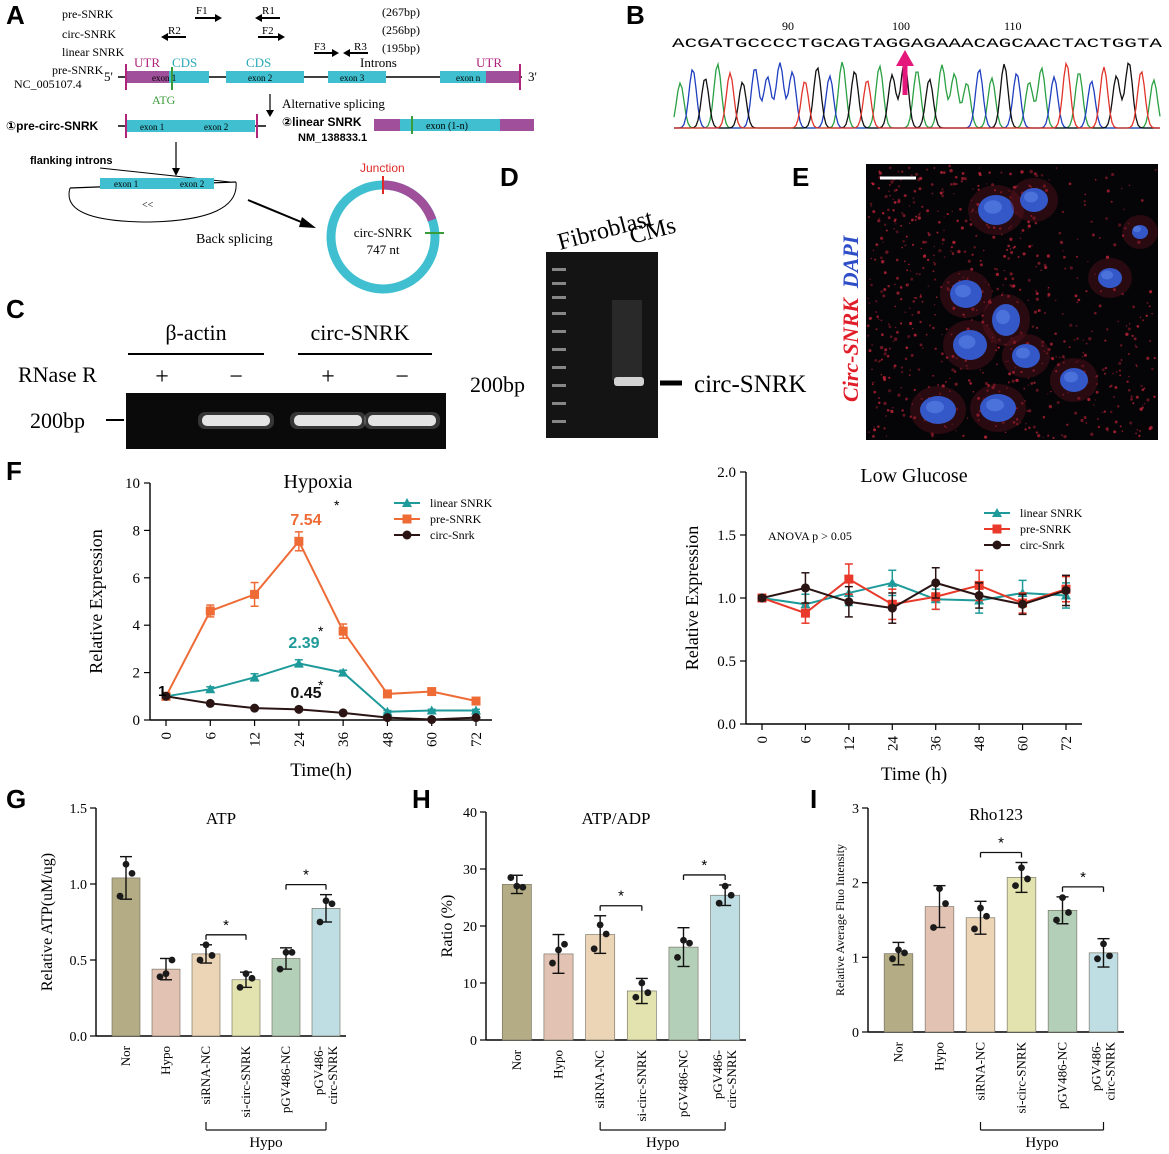 Image resolution: width=1169 pixels, height=1154 pixels. Describe the element at coordinates (627, 340) in the screenshot. I see `smear` at that location.